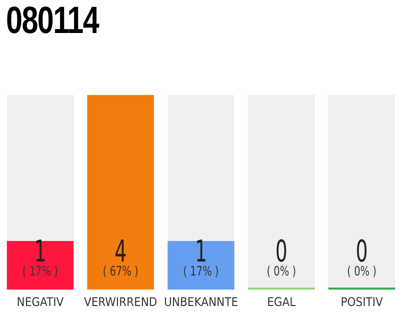 This screenshot has height=320, width=410. I want to click on chart-title: 080114, so click(52, 21).